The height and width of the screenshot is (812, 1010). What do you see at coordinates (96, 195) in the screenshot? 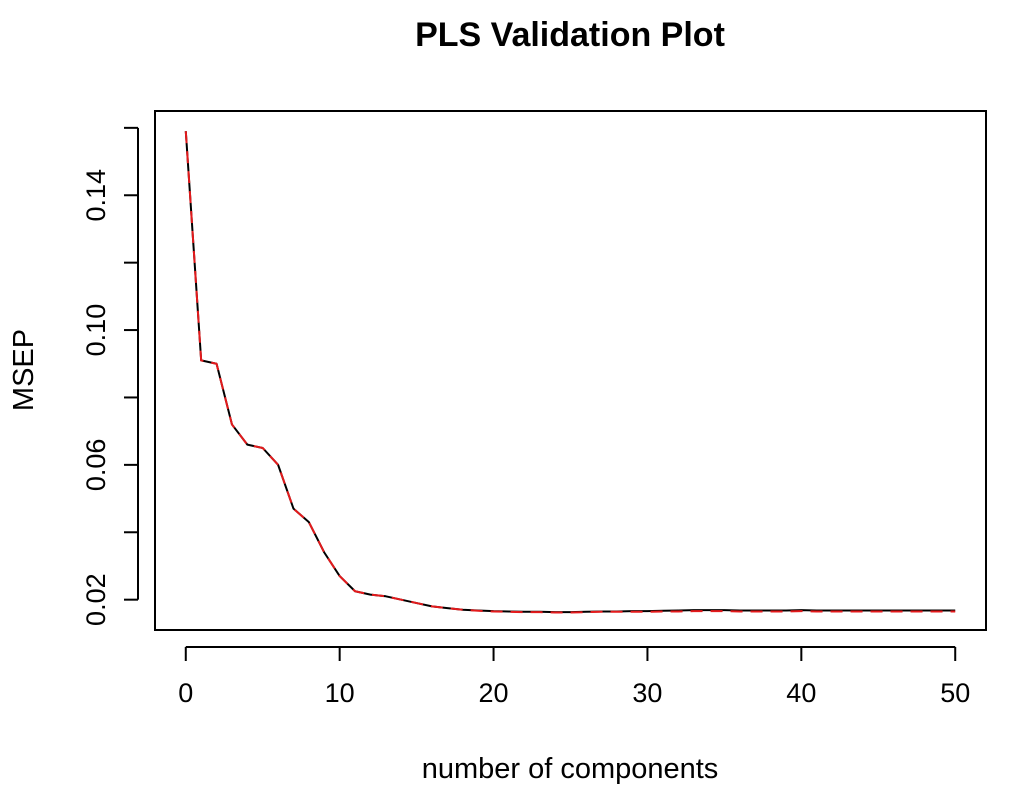
I see `y-tick-label: 0.14` at bounding box center [96, 195].